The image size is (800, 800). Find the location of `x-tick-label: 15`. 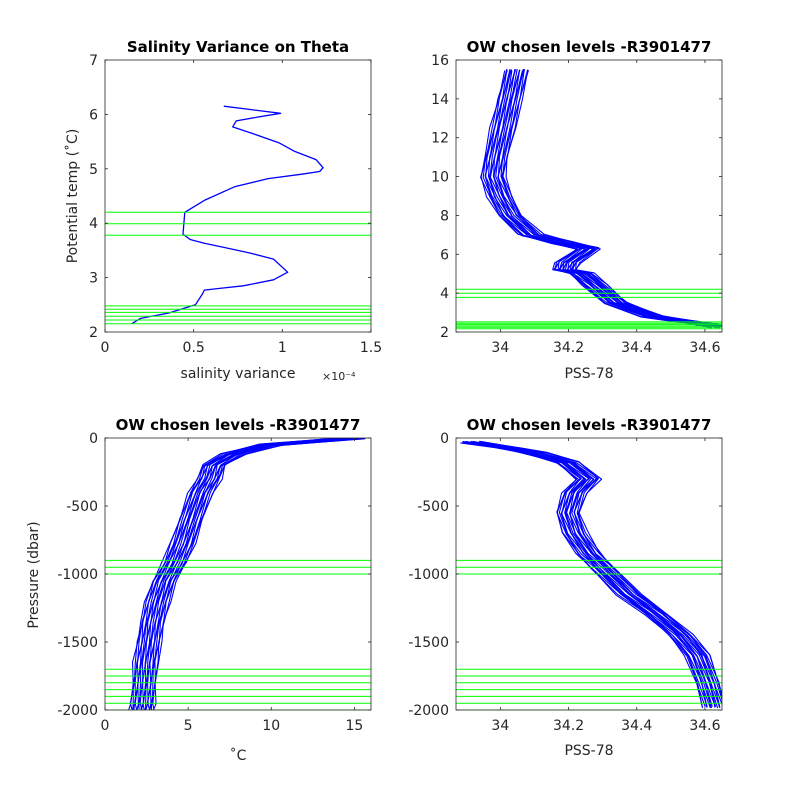

x-tick-label: 15 is located at coordinates (354, 726).